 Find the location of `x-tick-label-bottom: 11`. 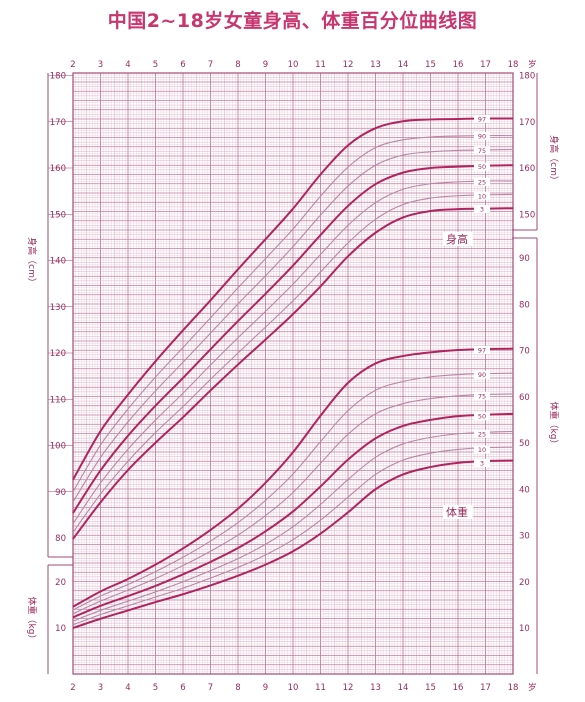

x-tick-label-bottom: 11 is located at coordinates (320, 688).